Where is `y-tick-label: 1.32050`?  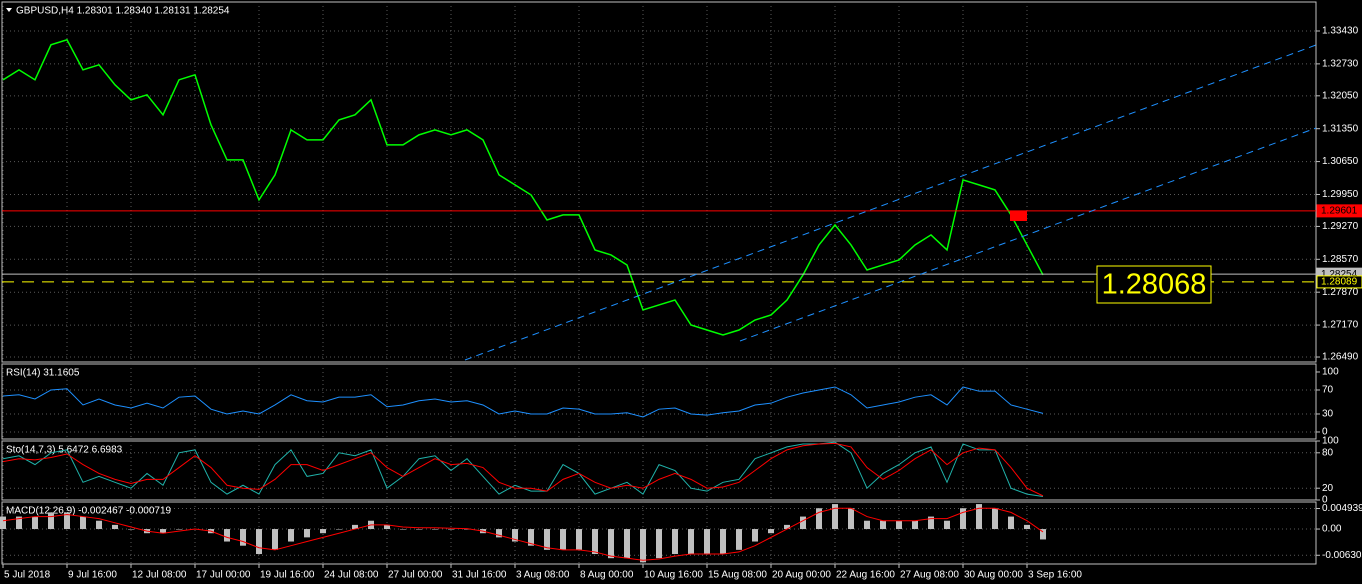
y-tick-label: 1.32050 is located at coordinates (1340, 95).